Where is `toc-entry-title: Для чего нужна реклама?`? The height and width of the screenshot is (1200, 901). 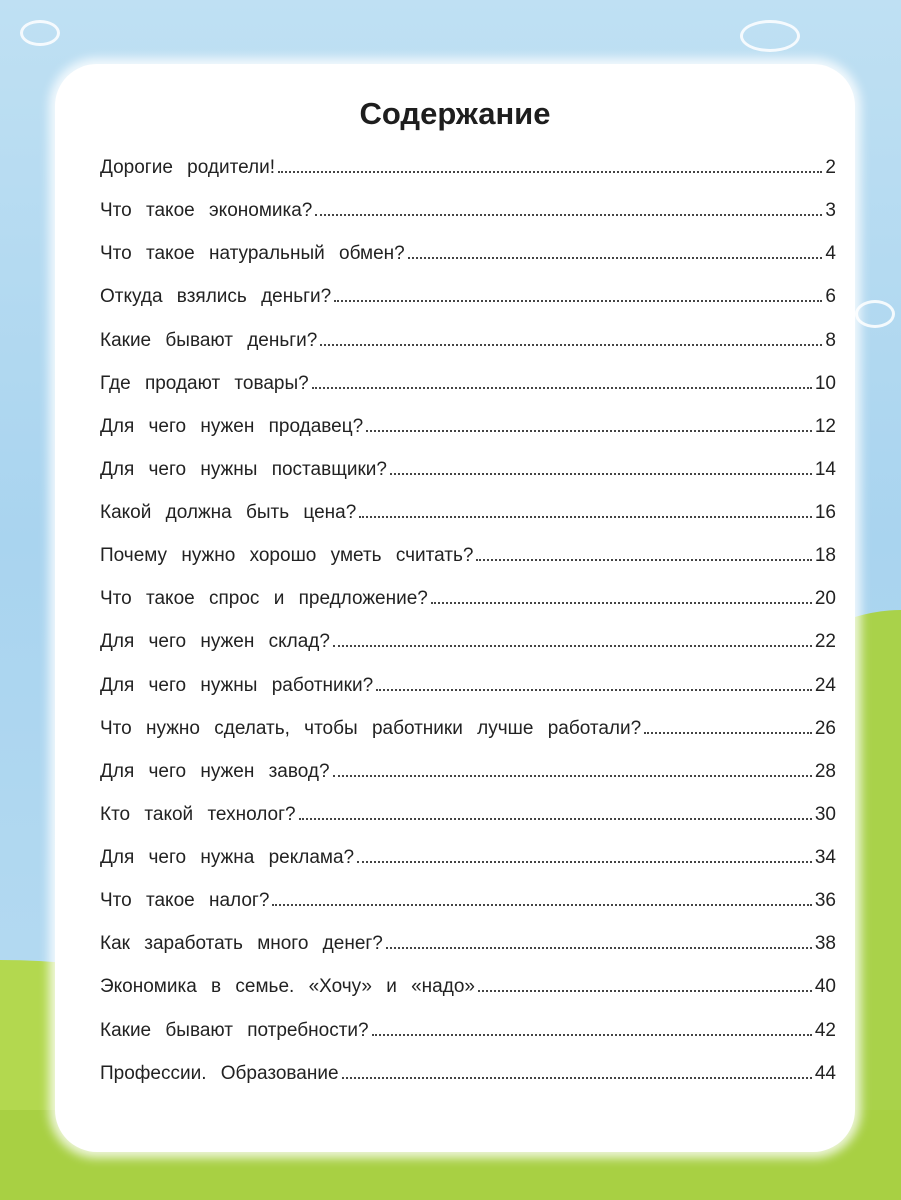
toc-entry-title: Для чего нужна реклама? is located at coordinates (227, 857).